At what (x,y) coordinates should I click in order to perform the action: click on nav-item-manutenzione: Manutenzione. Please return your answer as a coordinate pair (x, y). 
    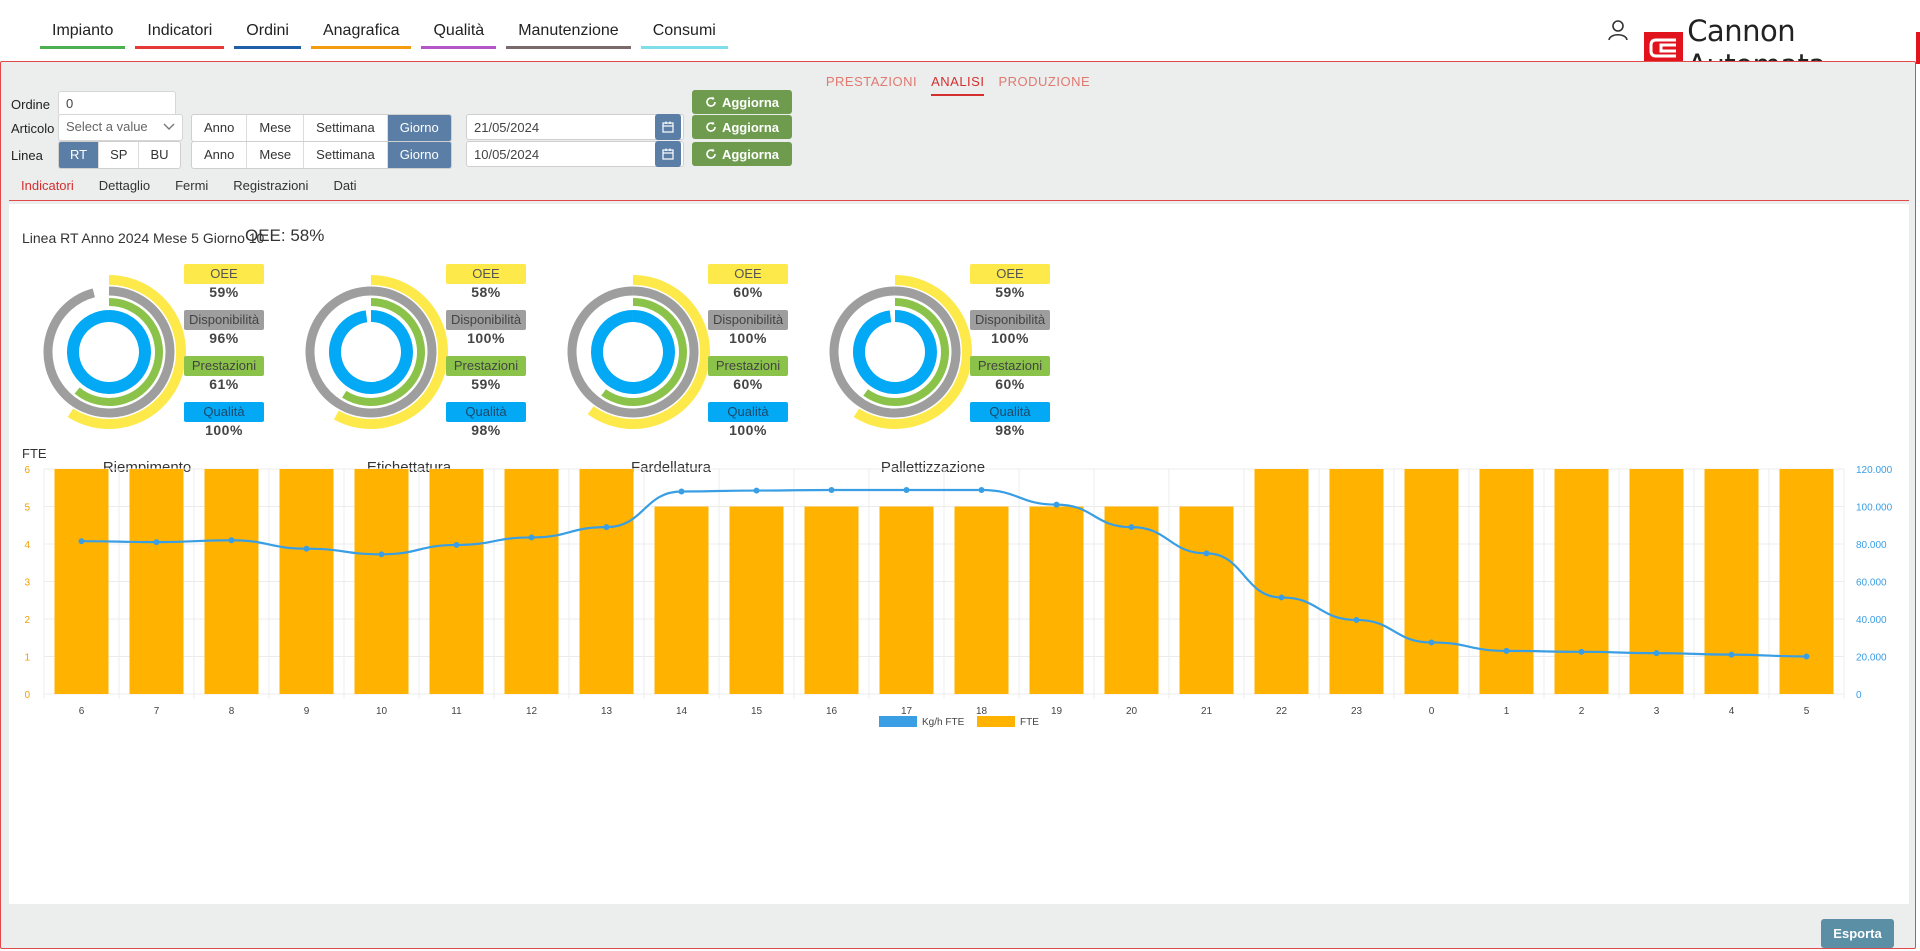
    Looking at the image, I should click on (568, 35).